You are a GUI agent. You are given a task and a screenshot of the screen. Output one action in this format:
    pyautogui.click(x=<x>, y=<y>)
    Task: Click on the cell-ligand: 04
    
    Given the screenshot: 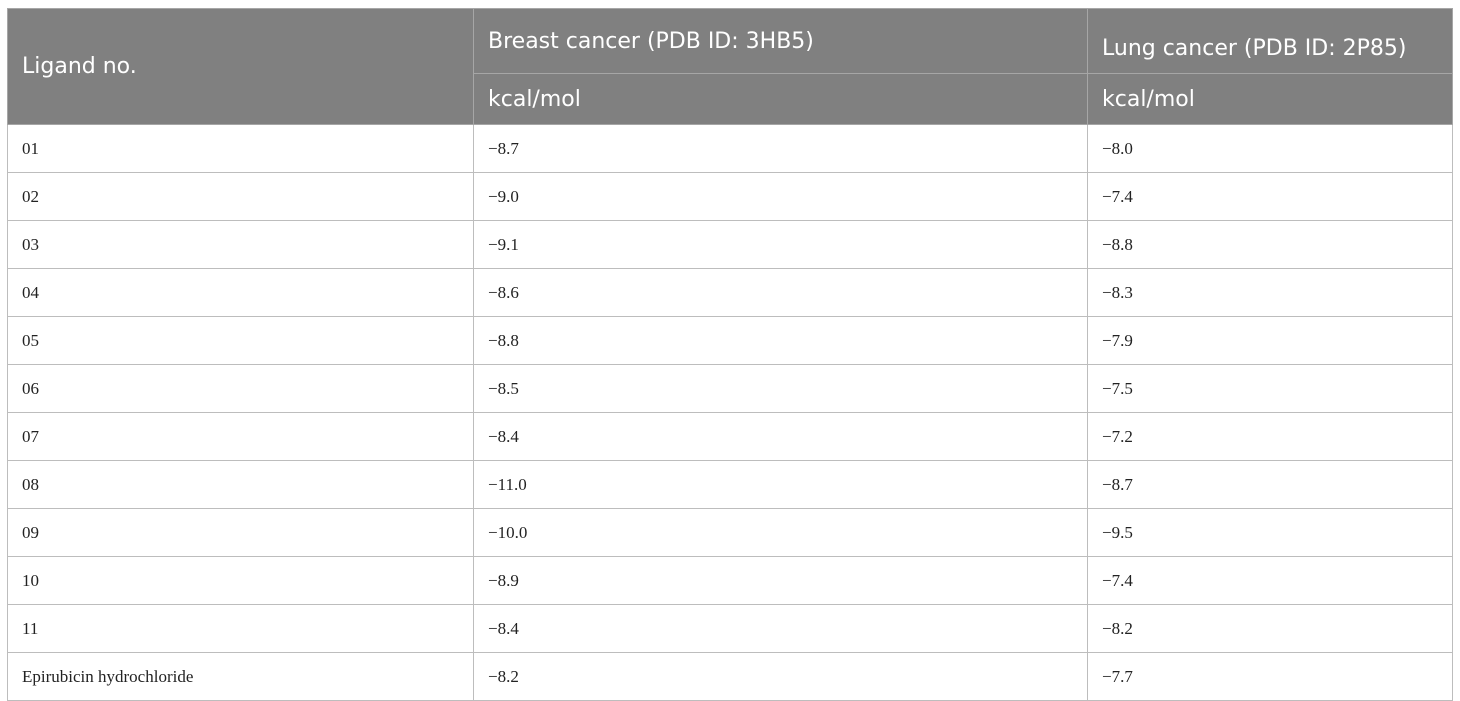 What is the action you would take?
    pyautogui.click(x=240, y=292)
    